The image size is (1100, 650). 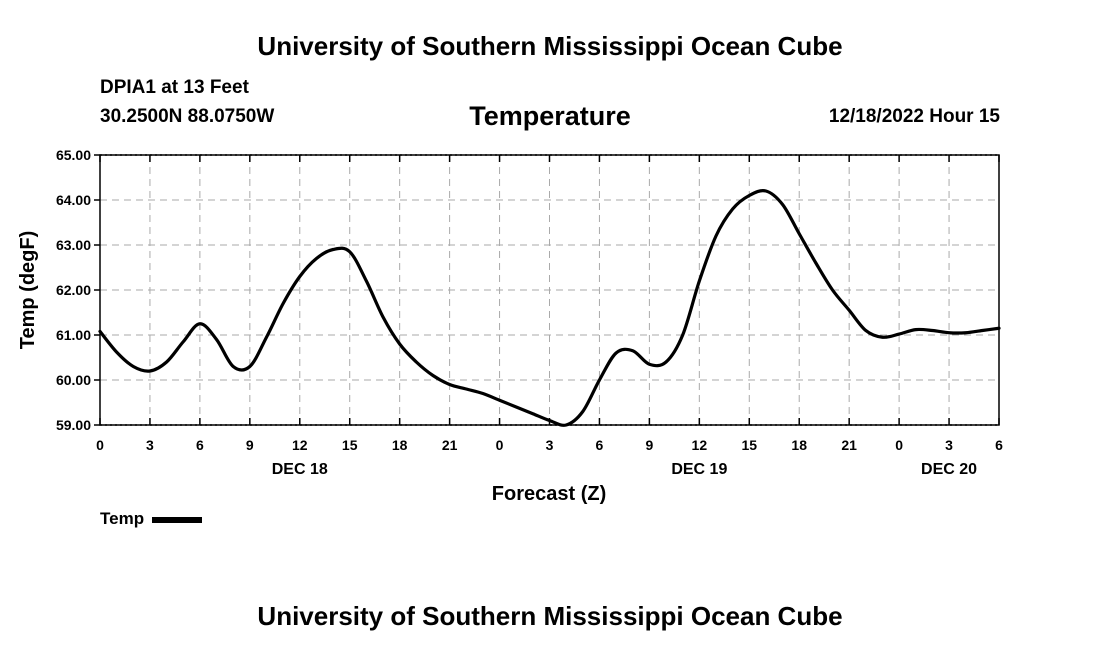 What do you see at coordinates (28, 290) in the screenshot?
I see `y-axis-title: Temp (degF)` at bounding box center [28, 290].